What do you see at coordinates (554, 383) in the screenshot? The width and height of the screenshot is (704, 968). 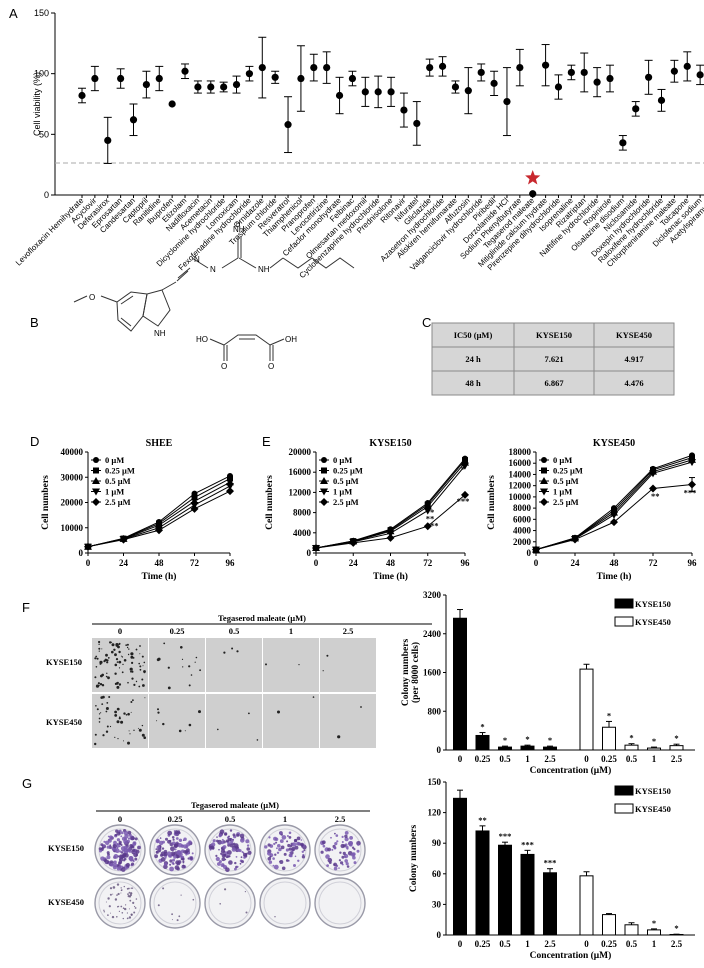 I see `table-value-cell: 6.867` at bounding box center [554, 383].